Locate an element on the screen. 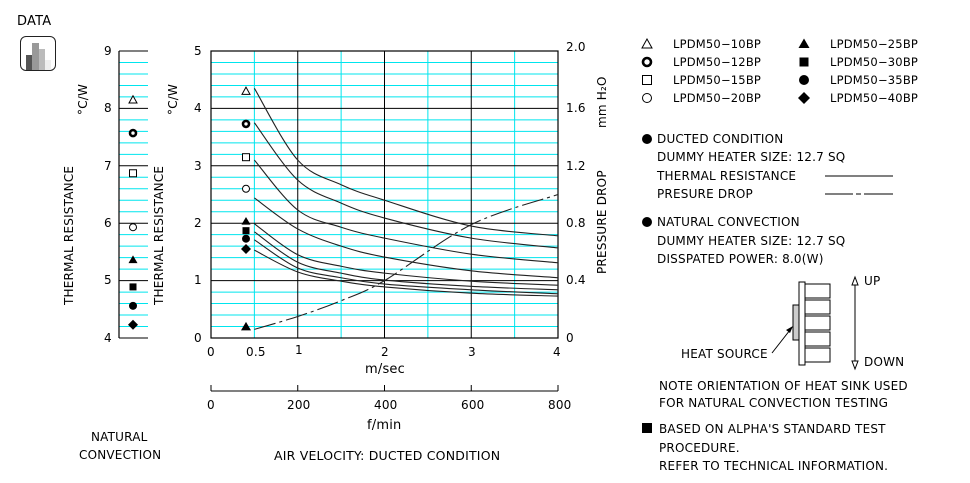  xtick: 3 is located at coordinates (472, 352).